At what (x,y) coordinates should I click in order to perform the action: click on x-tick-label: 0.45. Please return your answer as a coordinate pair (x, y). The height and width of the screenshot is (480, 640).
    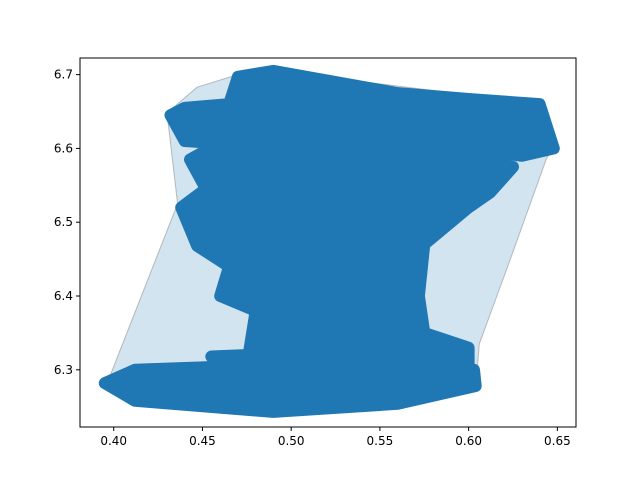
    Looking at the image, I should click on (202, 441).